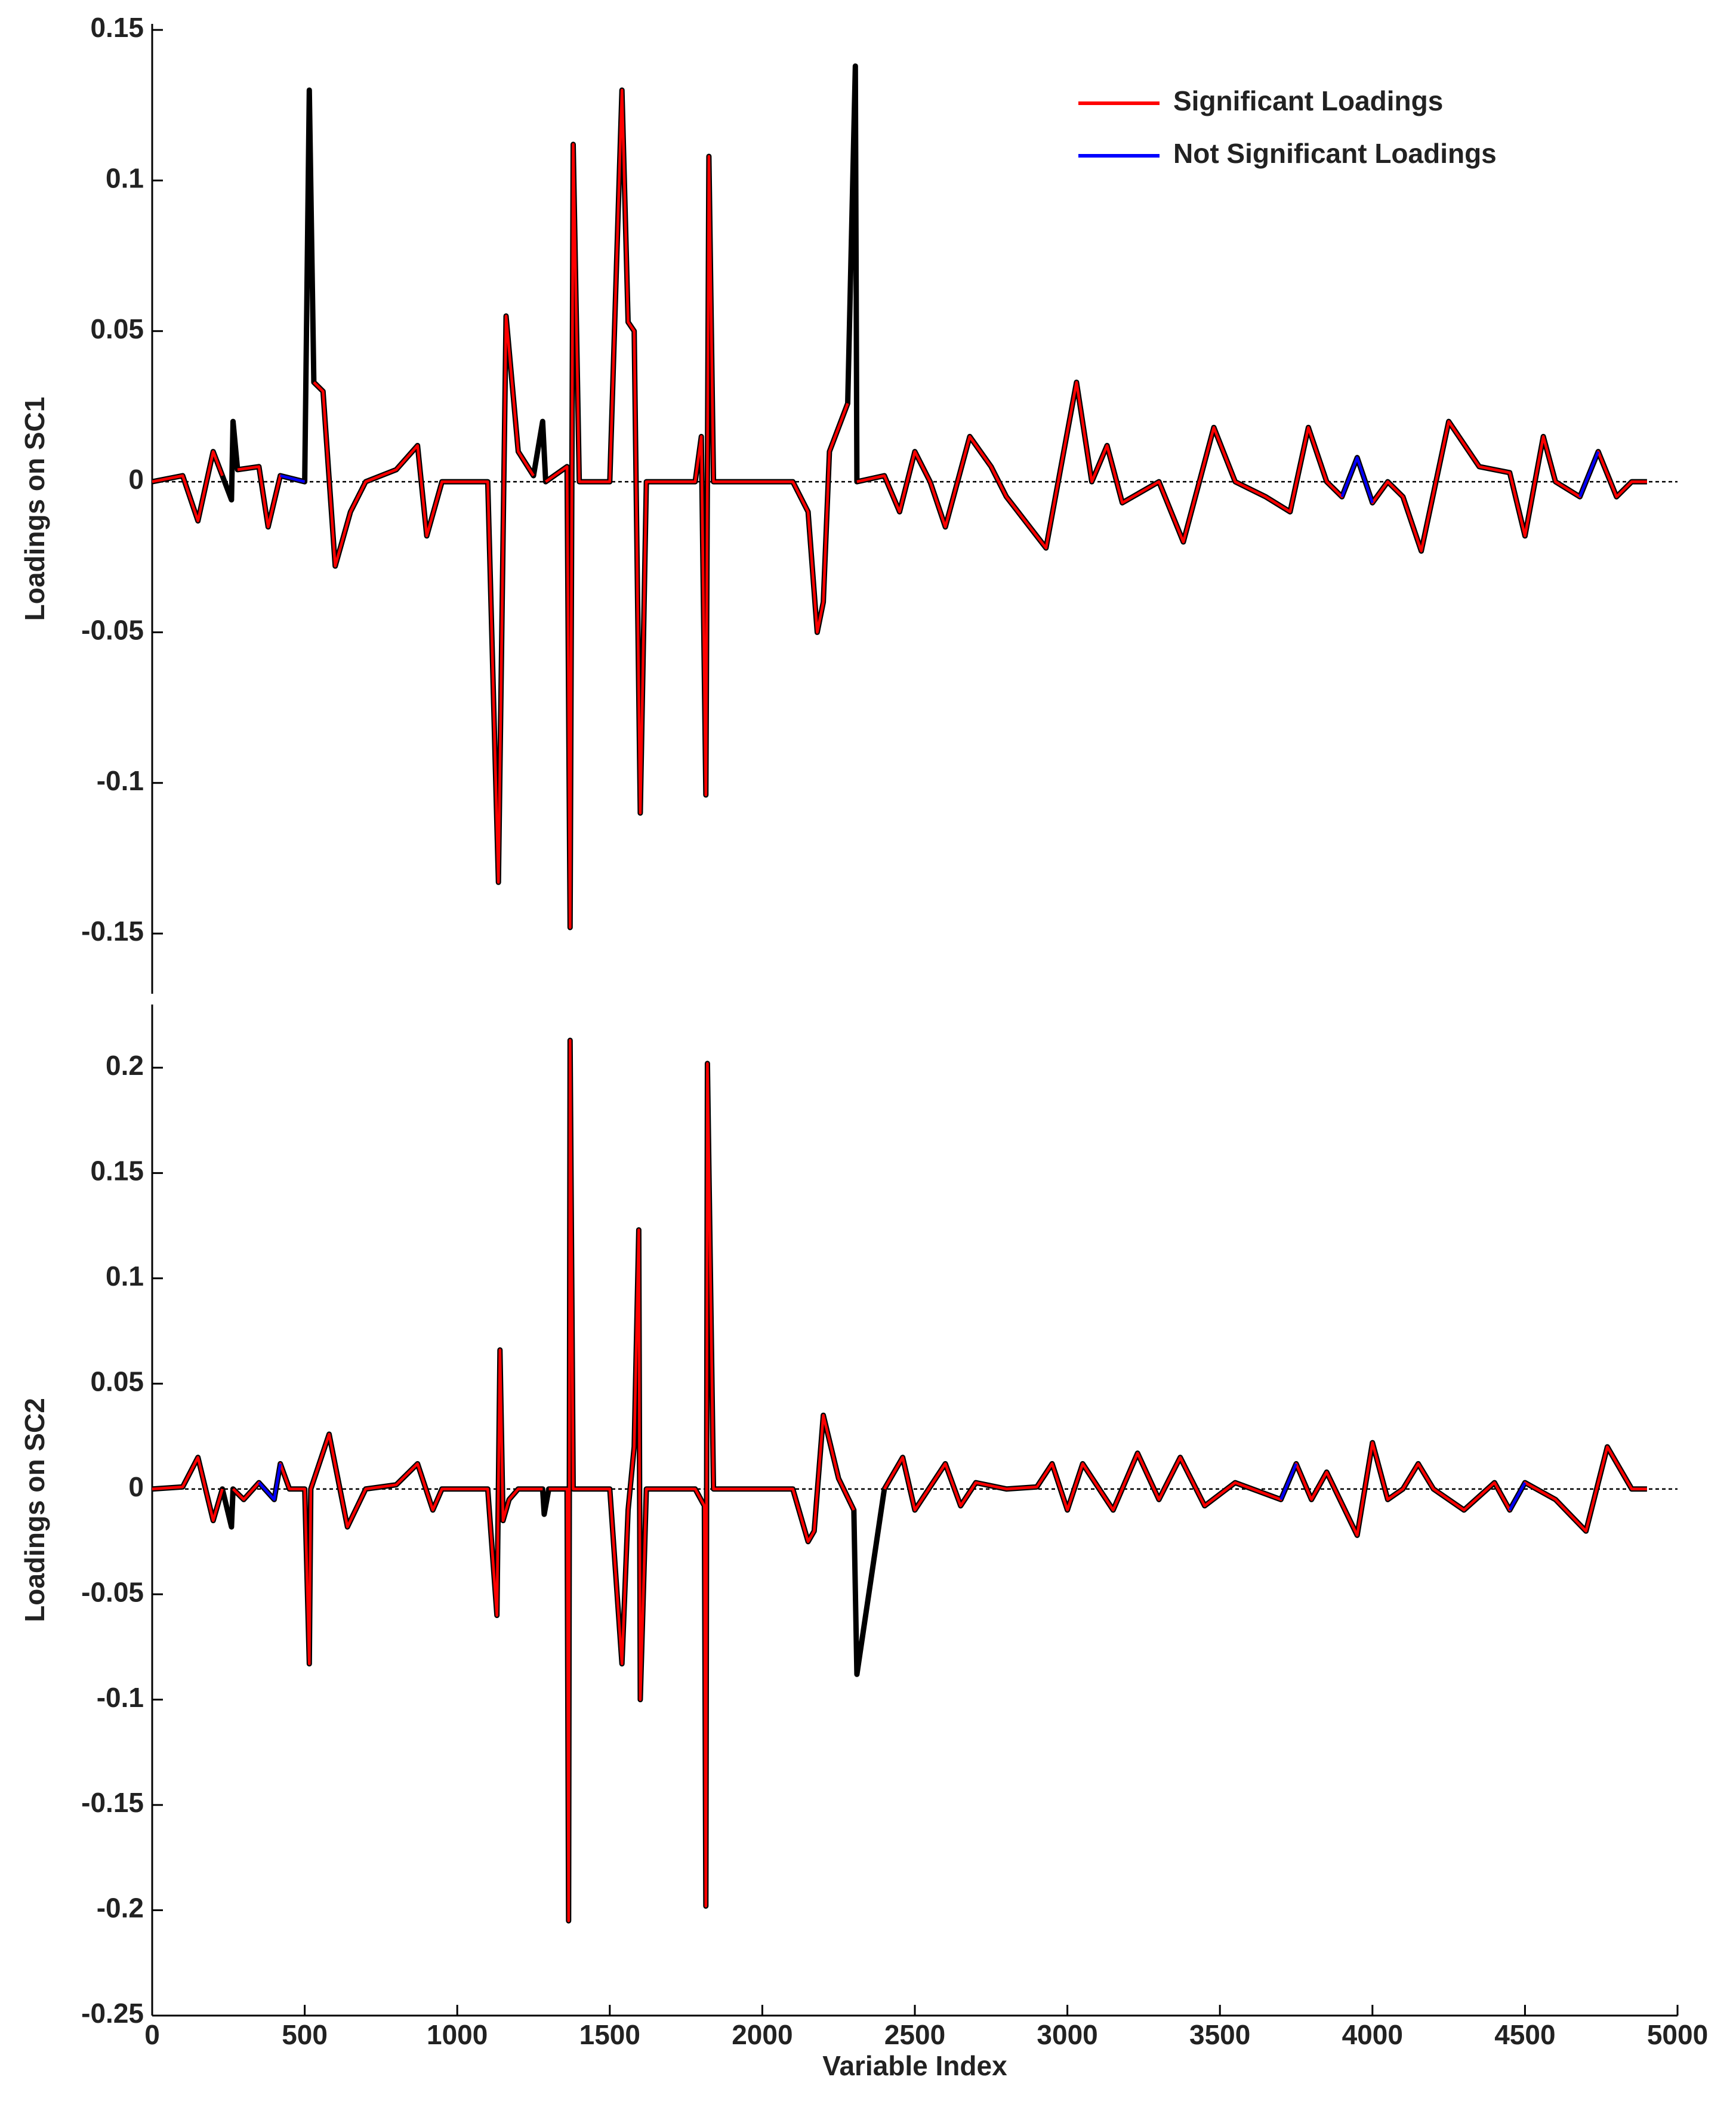 The height and width of the screenshot is (2126, 1736). I want to click on y-axis-label: Loadings on SC2, so click(34, 1510).